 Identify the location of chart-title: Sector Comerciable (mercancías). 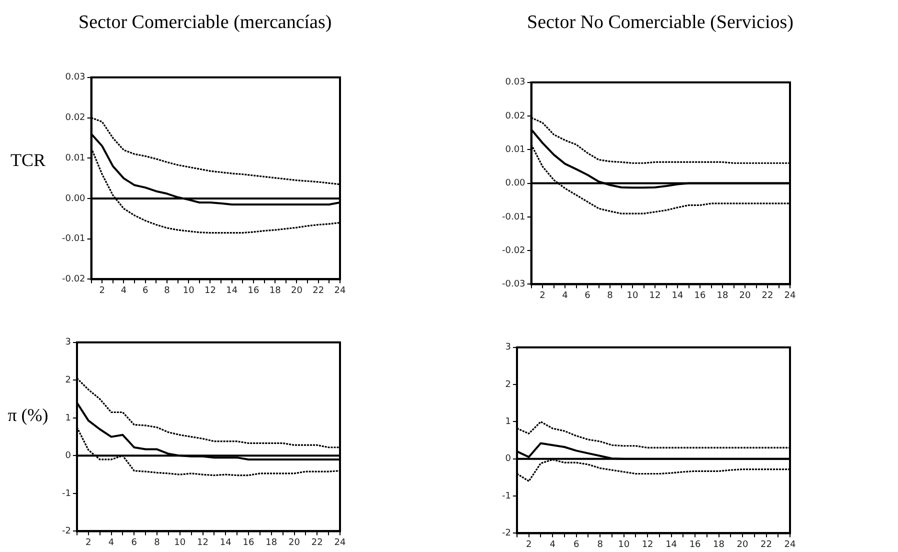
(205, 23).